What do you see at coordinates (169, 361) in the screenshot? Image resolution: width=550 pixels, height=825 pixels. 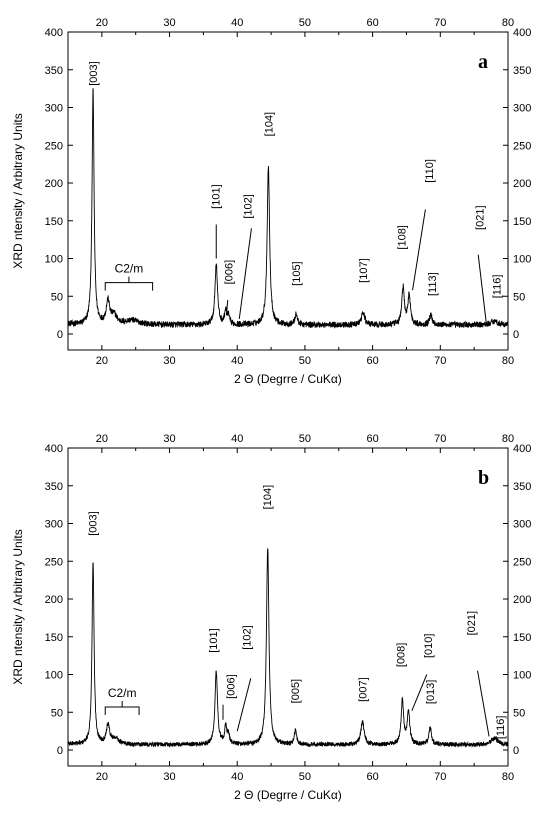 I see `x-tick-label: 30` at bounding box center [169, 361].